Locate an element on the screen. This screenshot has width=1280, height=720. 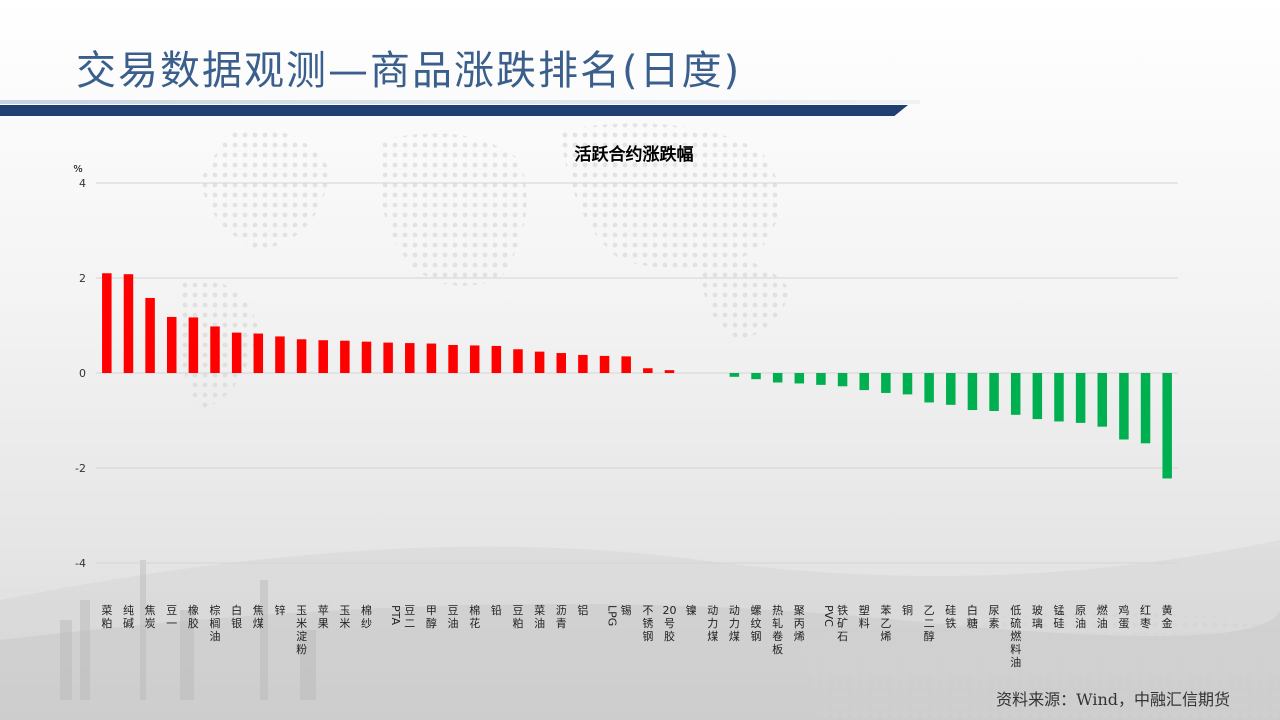
x-tick-label: PVC is located at coordinates (828, 616).